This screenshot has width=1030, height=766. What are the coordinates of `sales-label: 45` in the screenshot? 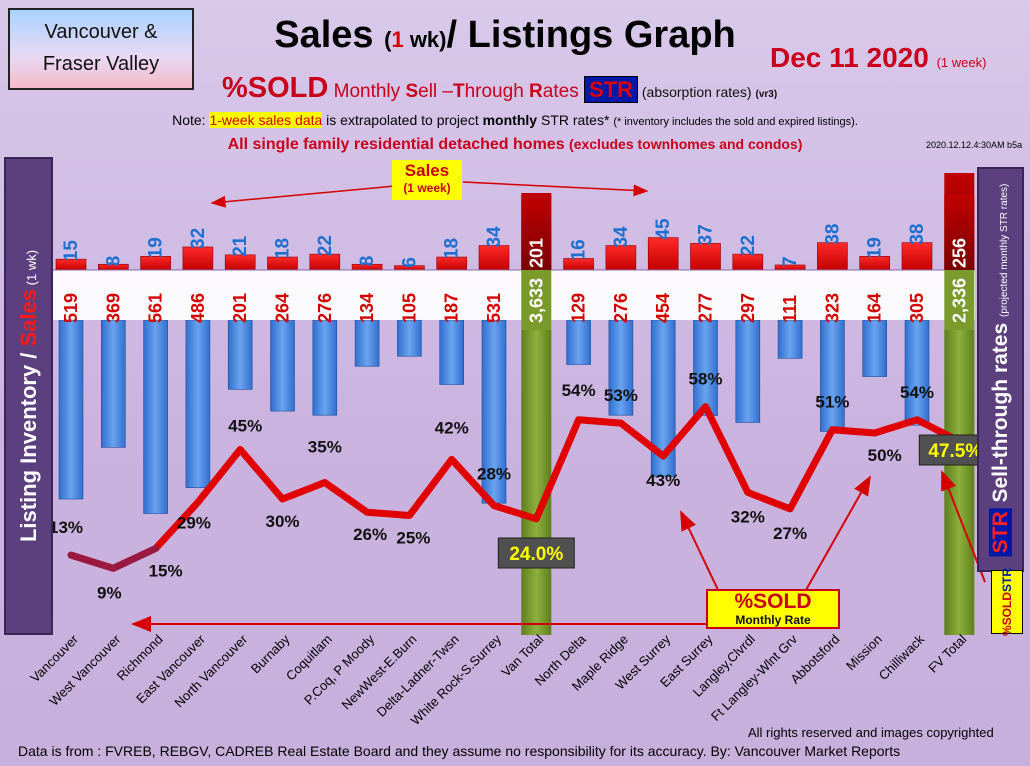 It's located at (663, 229).